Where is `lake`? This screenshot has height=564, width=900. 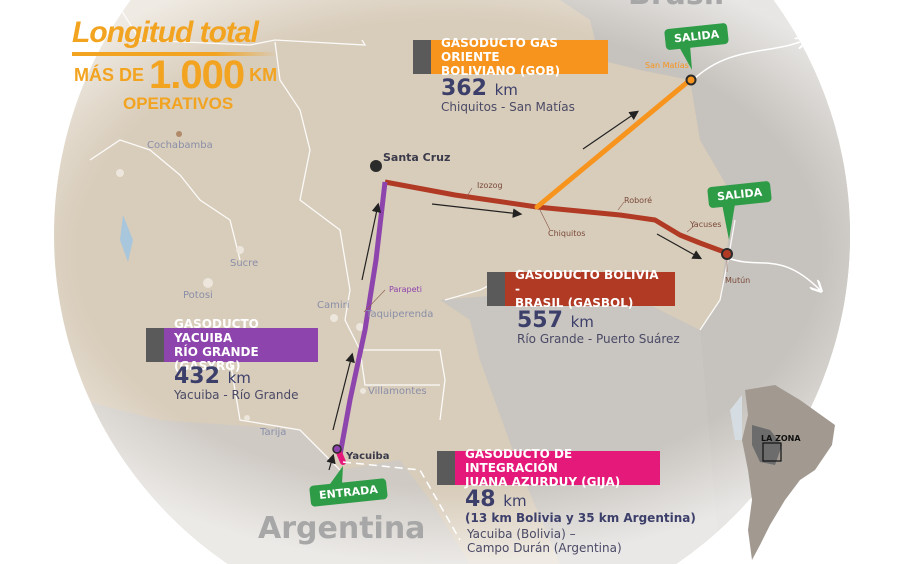 lake is located at coordinates (126, 238).